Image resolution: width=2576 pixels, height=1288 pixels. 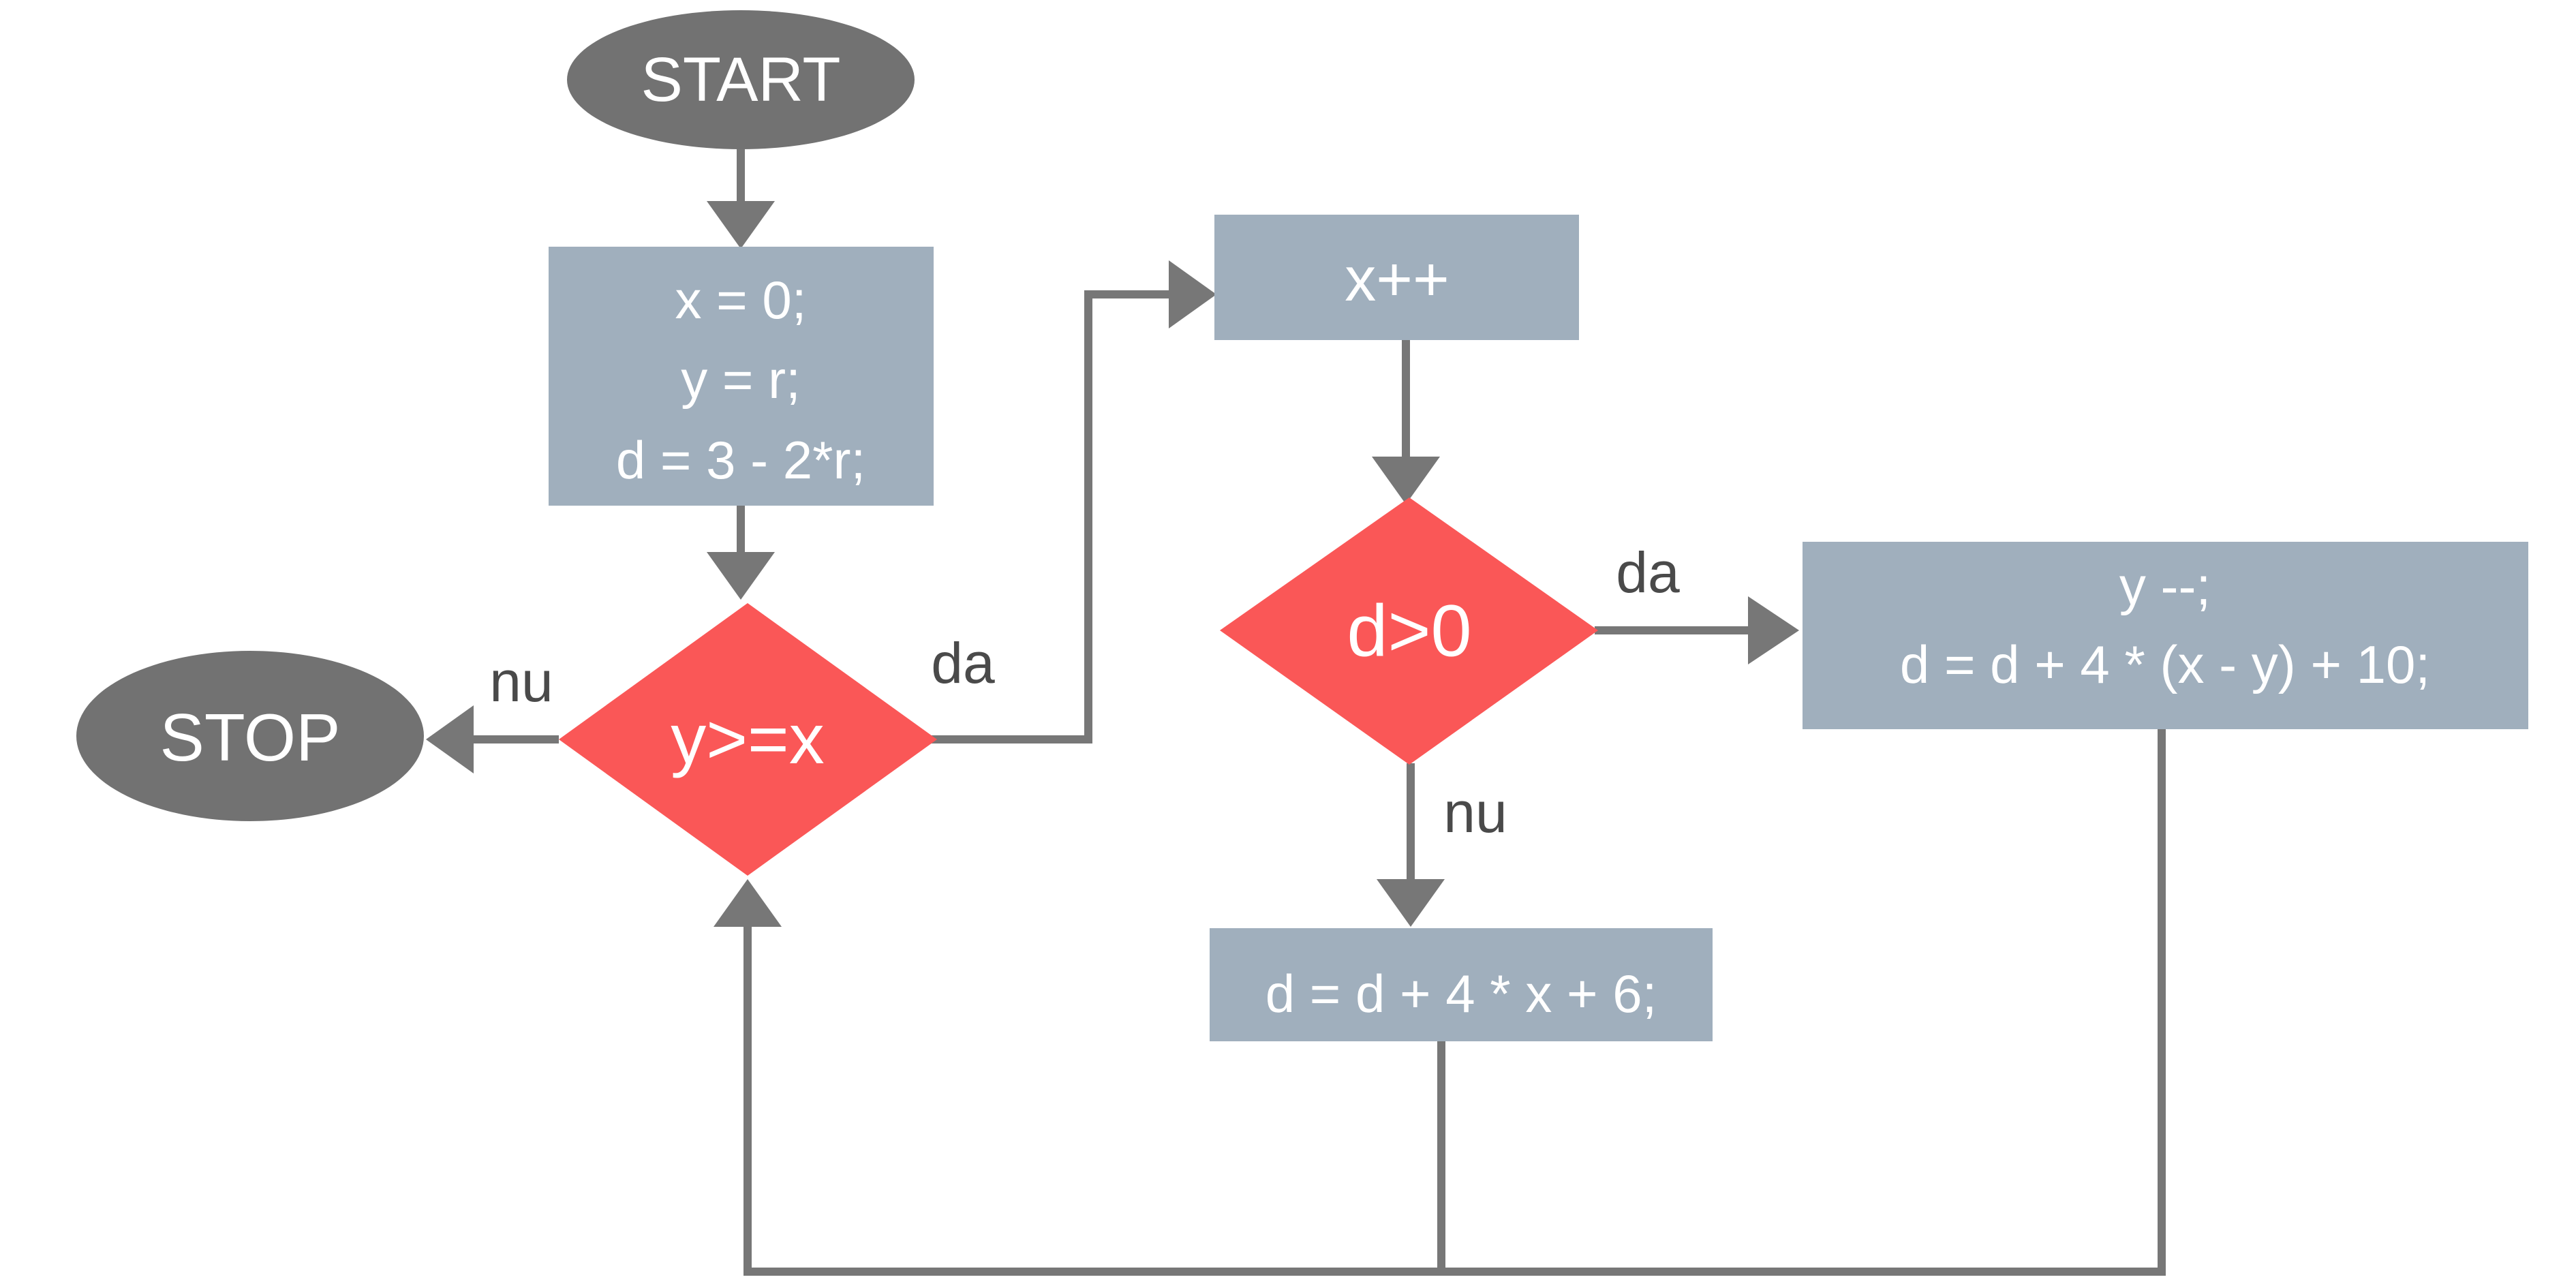 I want to click on init-line-2: y = r;, so click(x=741, y=380).